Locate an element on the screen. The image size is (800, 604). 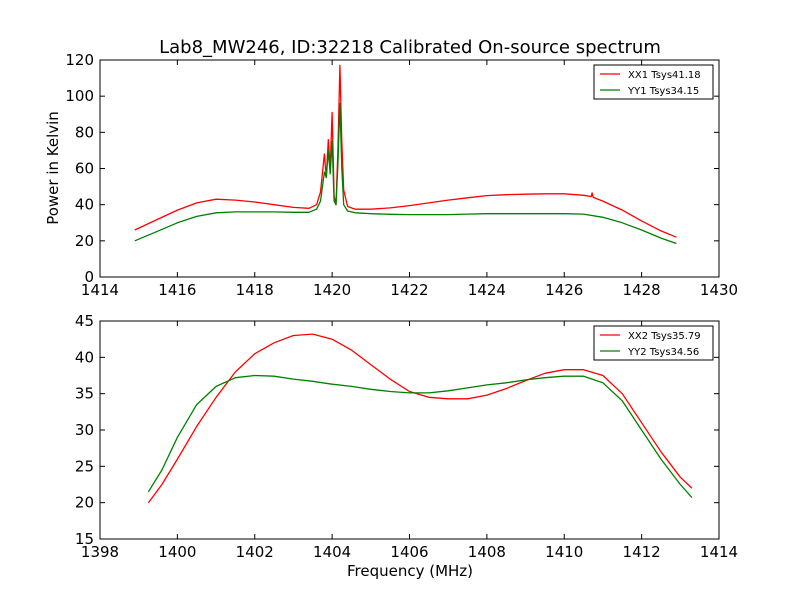
x-tick-label: 1416 is located at coordinates (177, 290).